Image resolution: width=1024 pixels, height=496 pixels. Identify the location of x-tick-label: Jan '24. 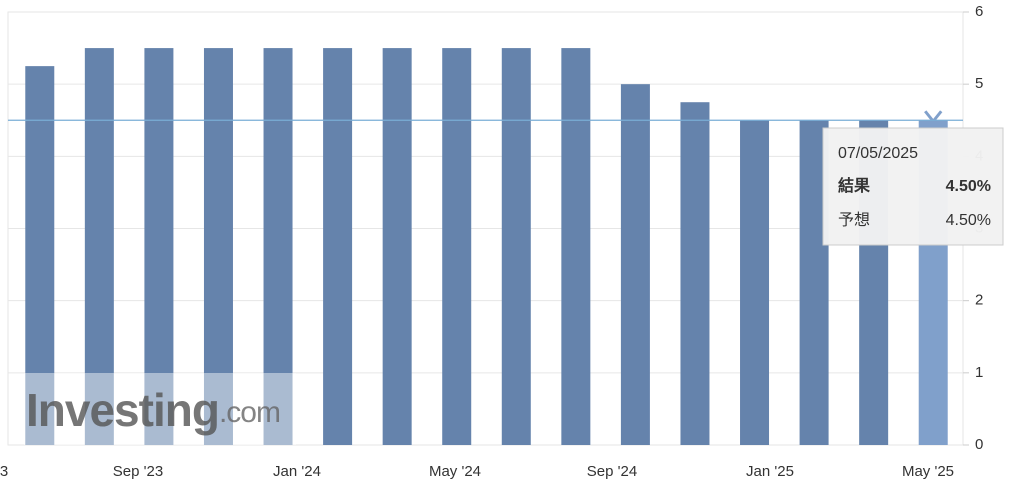
(297, 471).